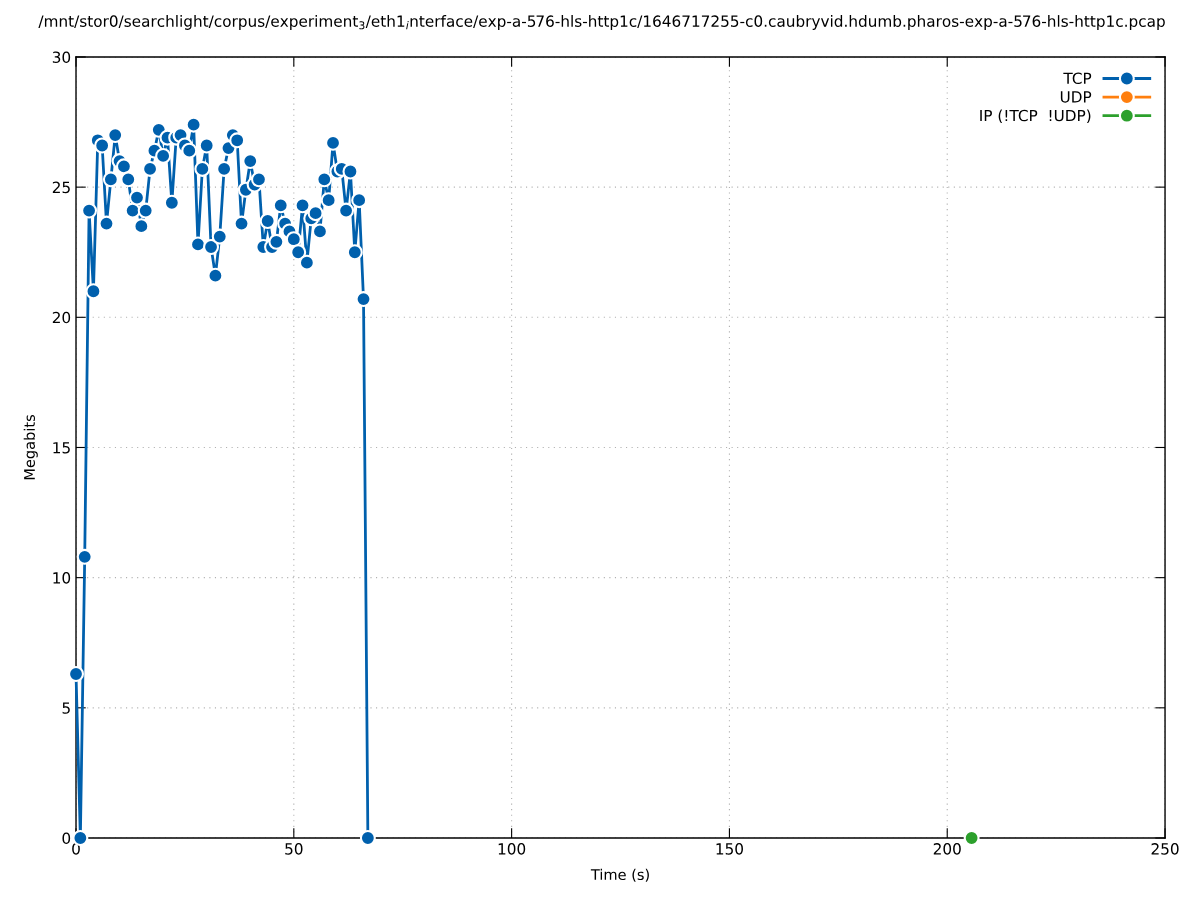  Describe the element at coordinates (512, 849) in the screenshot. I see `x-tick-label: 100` at that location.